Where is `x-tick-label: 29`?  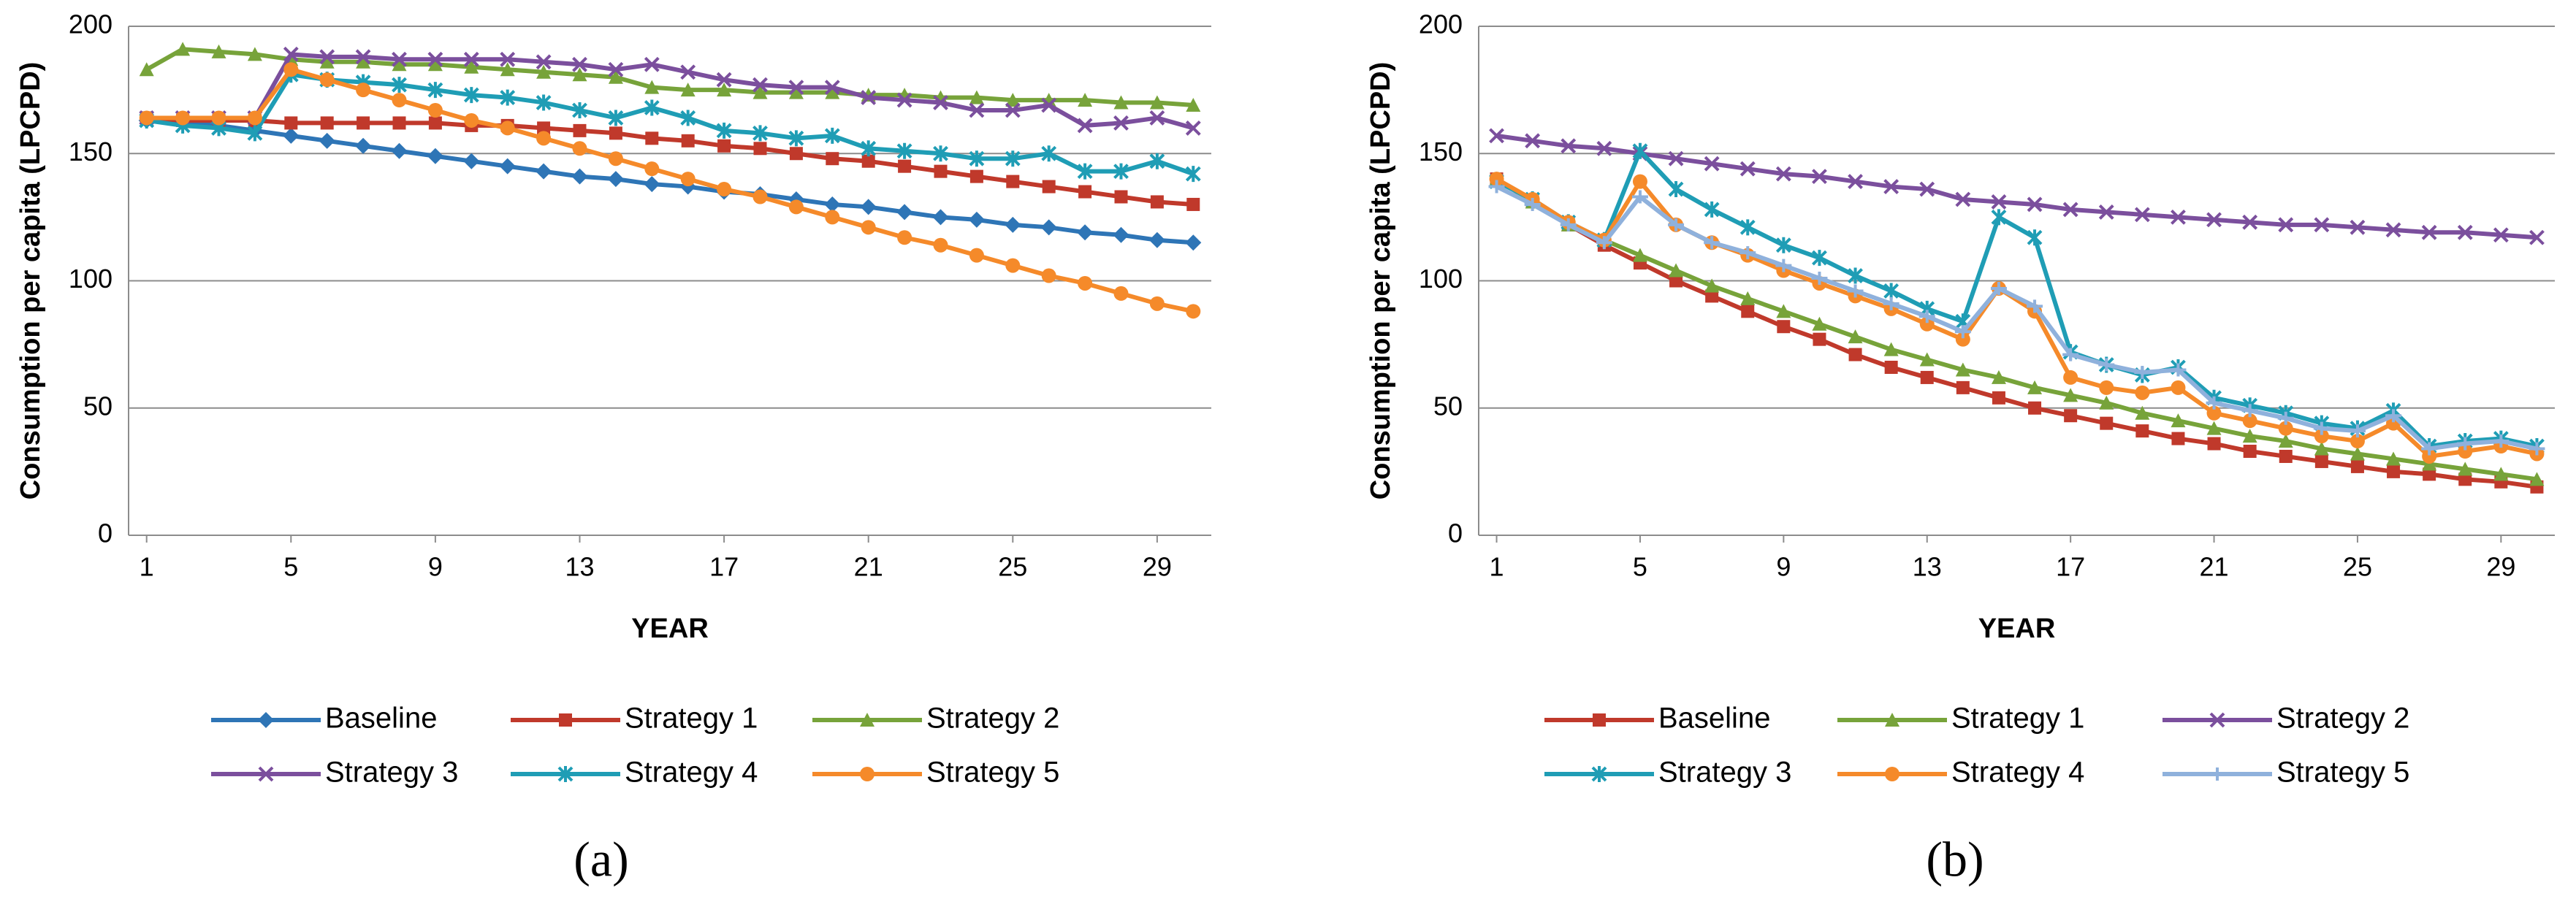 x-tick-label: 29 is located at coordinates (2501, 567).